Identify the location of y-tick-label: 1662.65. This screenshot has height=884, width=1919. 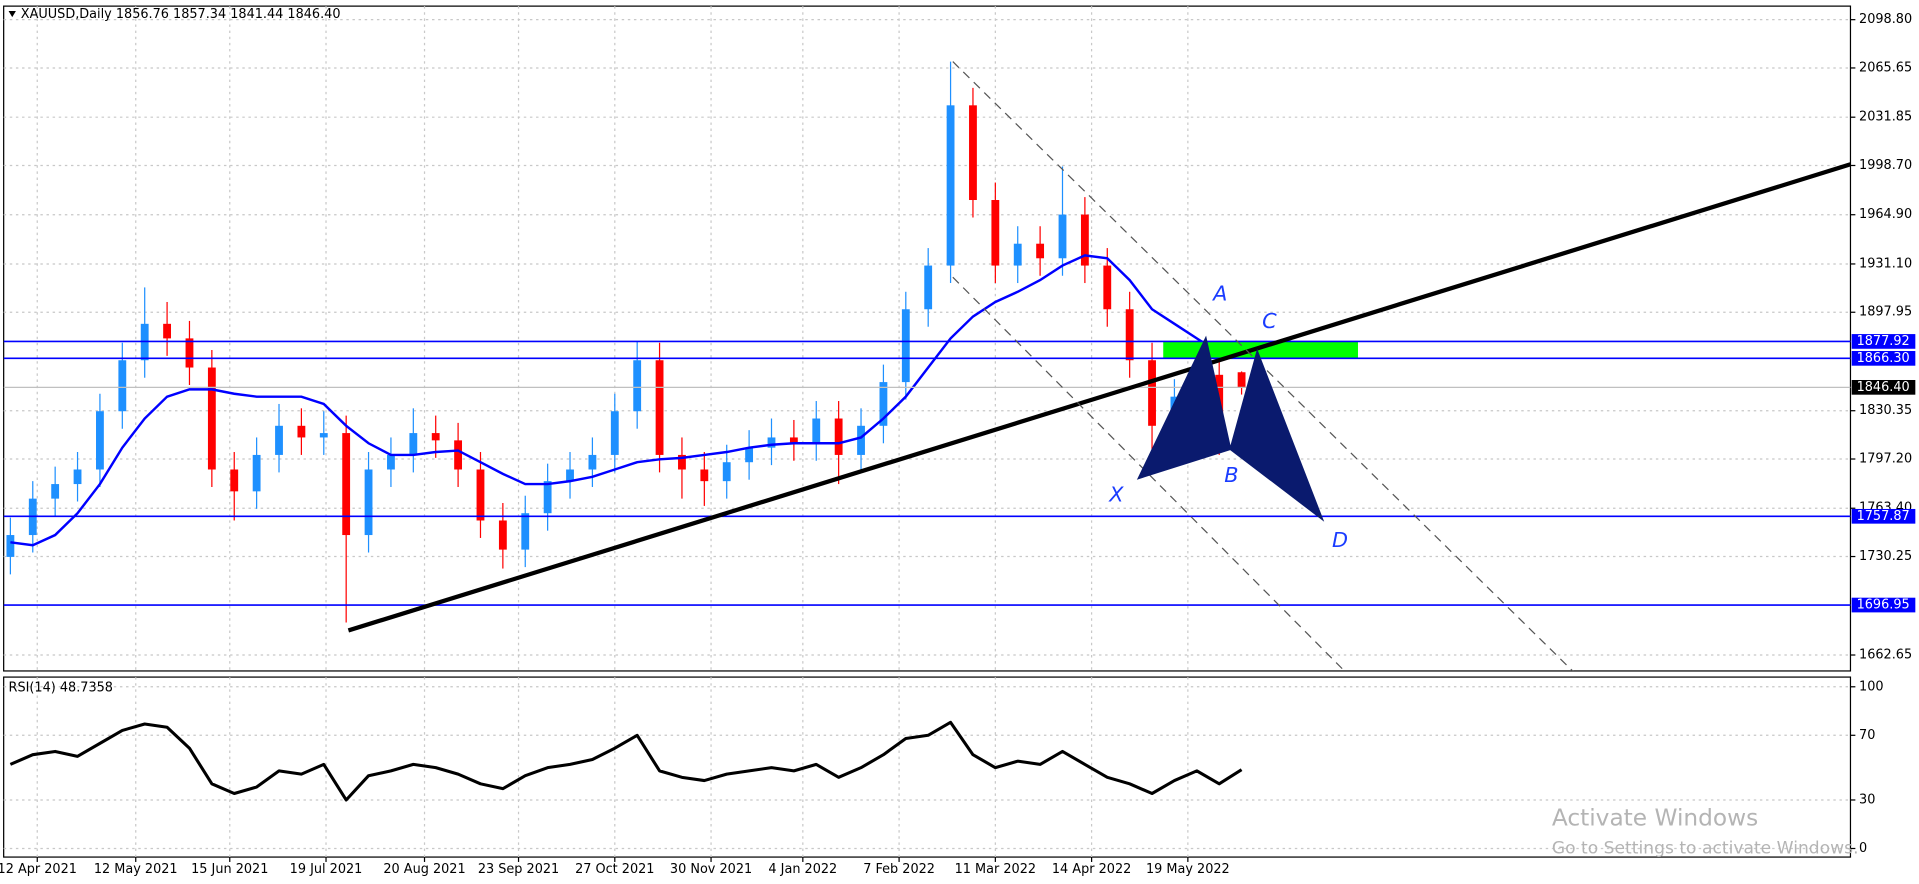
(1885, 655).